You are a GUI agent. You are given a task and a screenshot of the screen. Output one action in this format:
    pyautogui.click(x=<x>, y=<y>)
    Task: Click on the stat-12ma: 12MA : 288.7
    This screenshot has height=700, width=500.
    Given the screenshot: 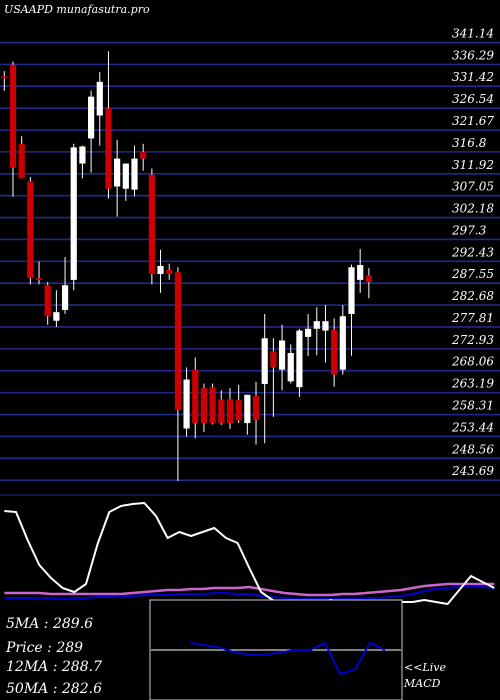 What is the action you would take?
    pyautogui.click(x=54, y=667)
    